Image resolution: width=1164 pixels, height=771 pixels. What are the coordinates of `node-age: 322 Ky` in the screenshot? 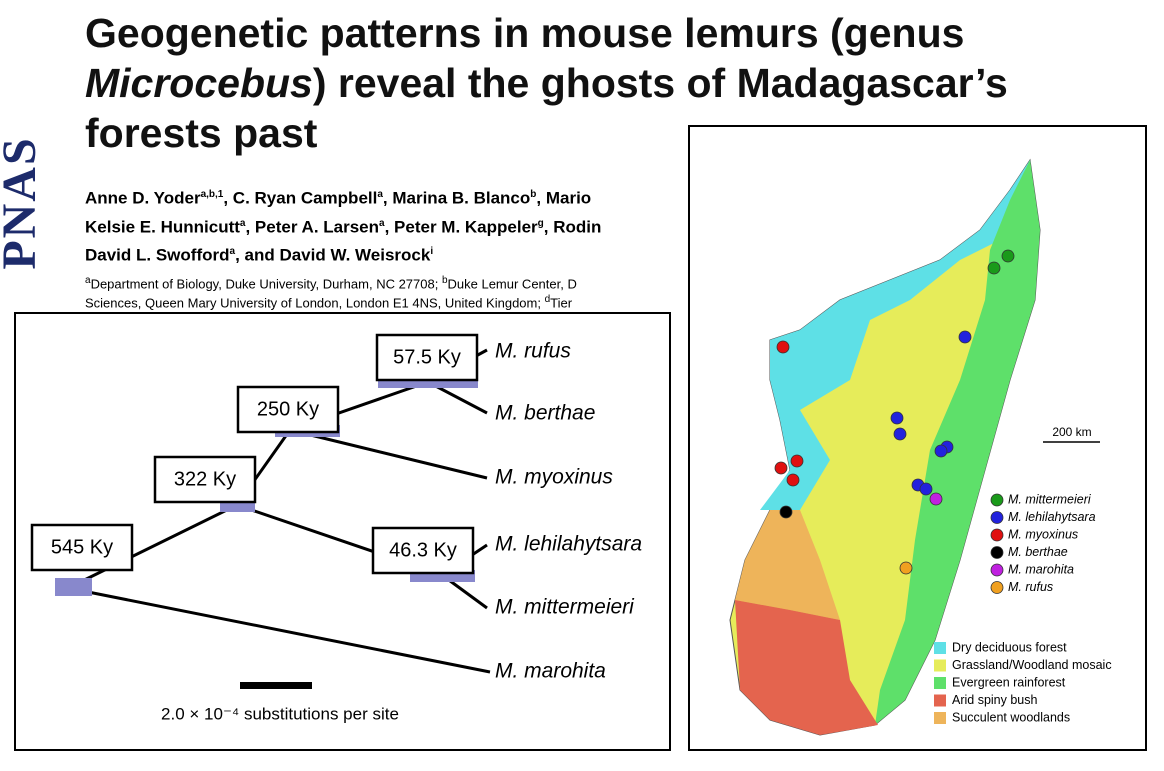 It's located at (205, 479).